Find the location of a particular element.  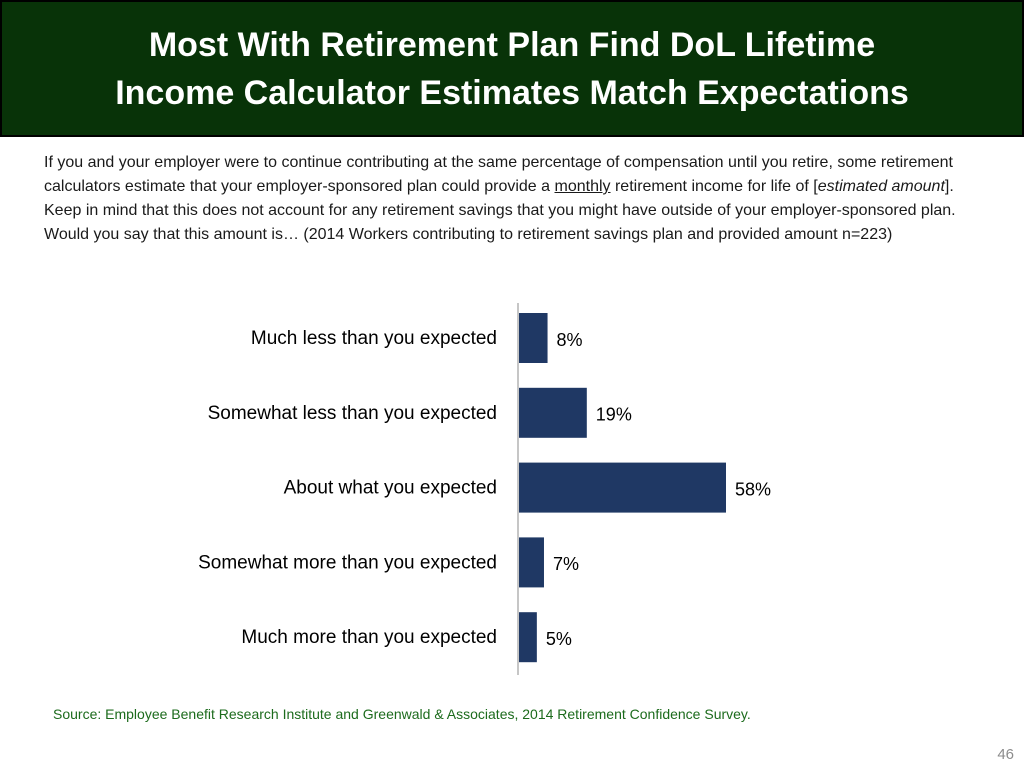

value-label: 19% is located at coordinates (614, 415).